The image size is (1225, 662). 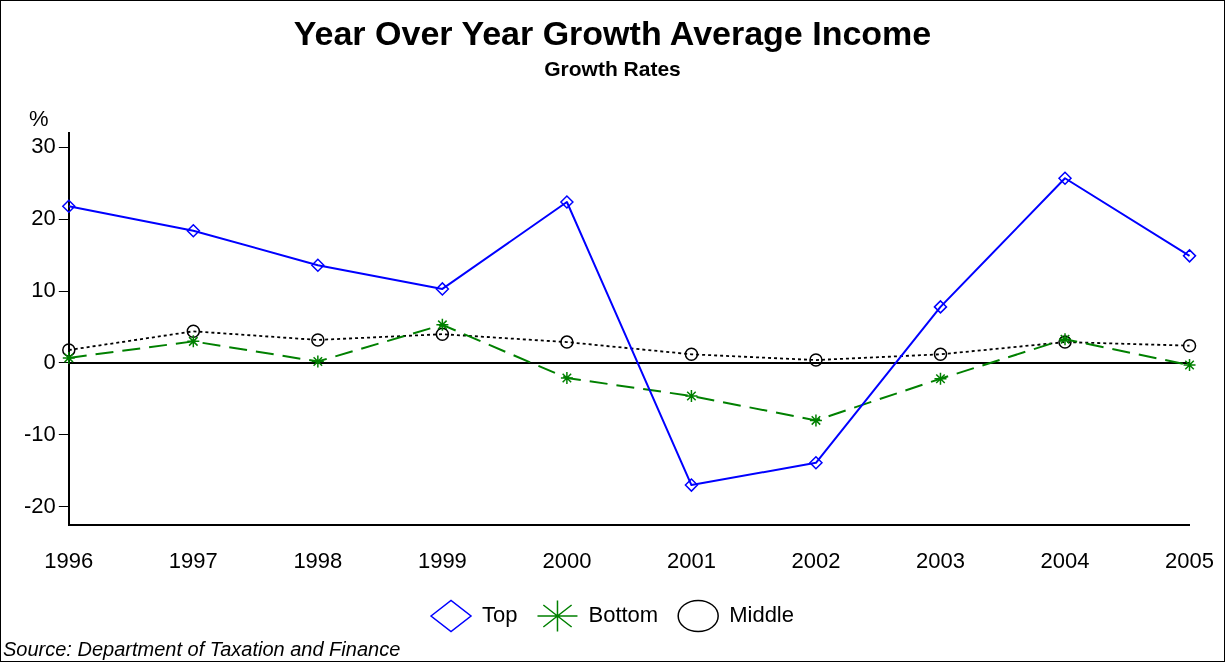 I want to click on x-tick-label: 2001, so click(x=691, y=560).